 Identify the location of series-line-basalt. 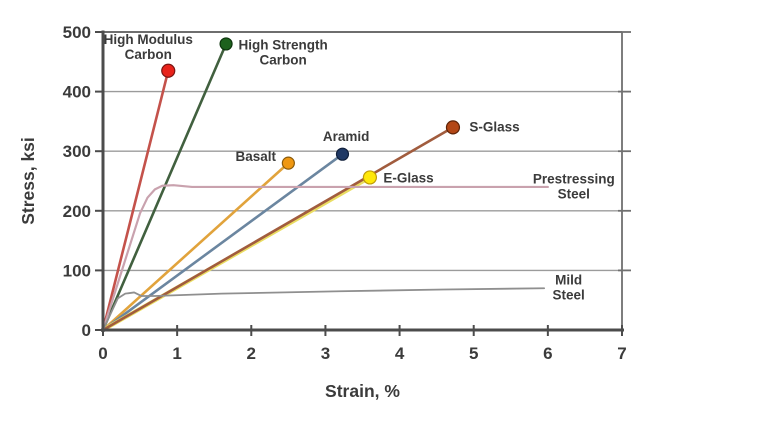
(195, 246).